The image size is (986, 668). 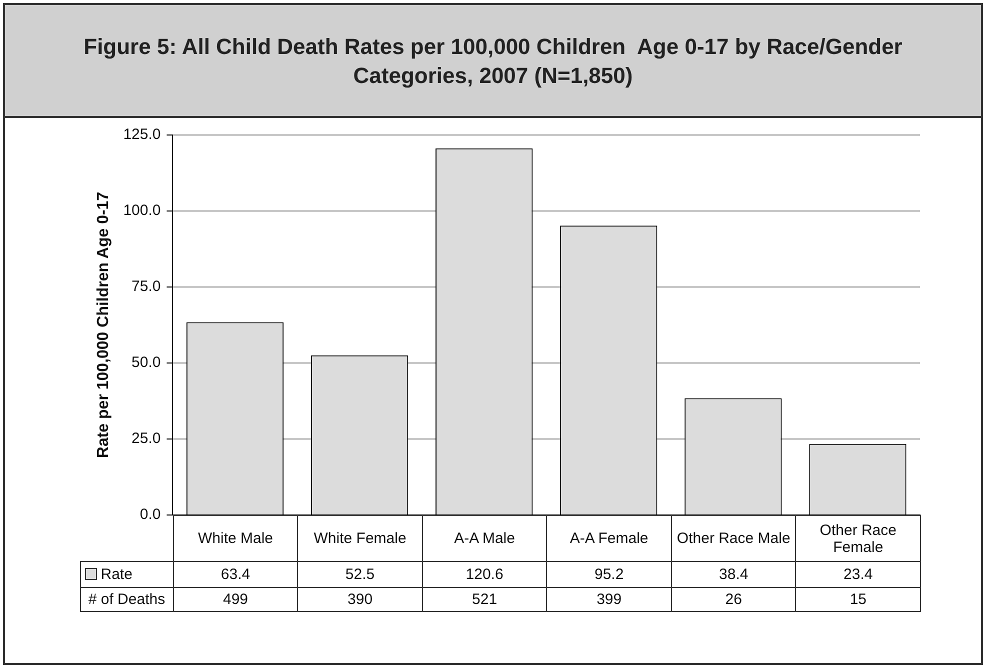 I want to click on text: 390, so click(x=360, y=600).